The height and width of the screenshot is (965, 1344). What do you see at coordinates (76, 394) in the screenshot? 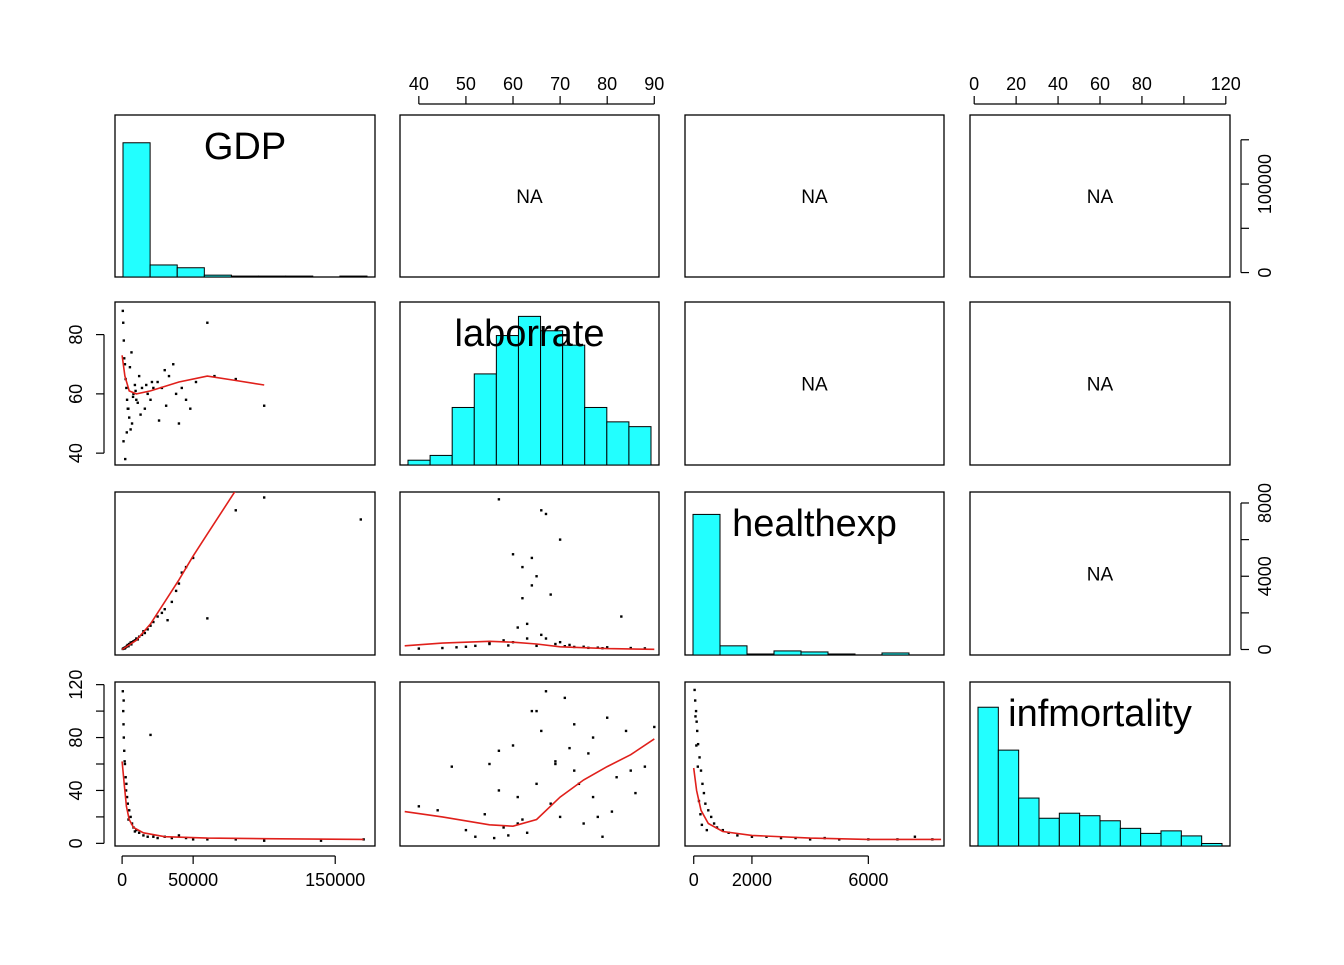
I see `y-axis-laborrate-left-tick-label: 60` at bounding box center [76, 394].